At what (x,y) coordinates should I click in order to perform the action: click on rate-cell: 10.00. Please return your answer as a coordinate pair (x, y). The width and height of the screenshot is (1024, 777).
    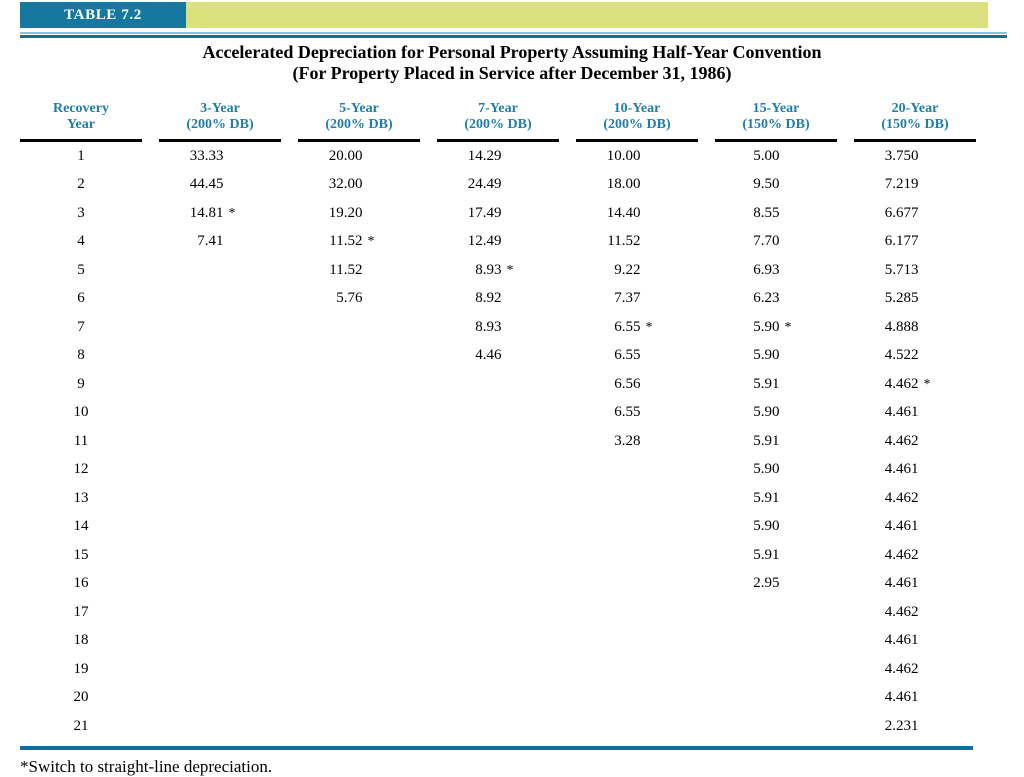
    Looking at the image, I should click on (637, 156).